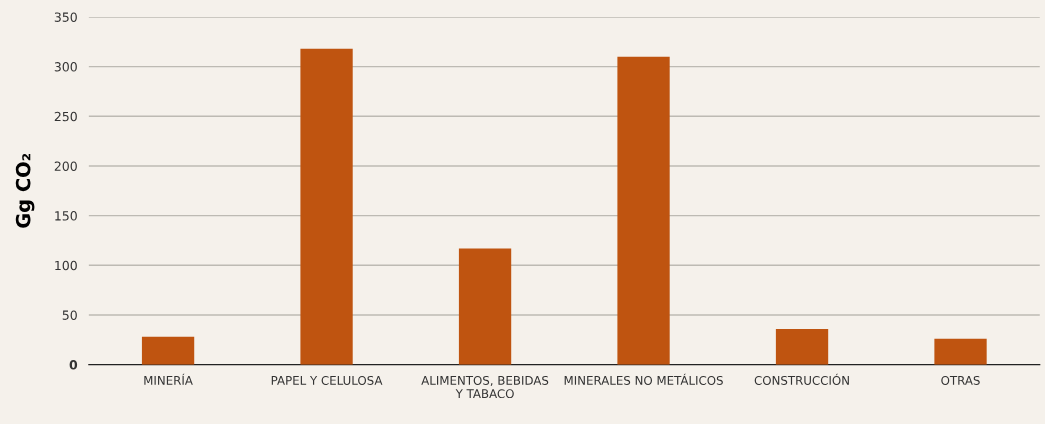  I want to click on y-tick-label: 100, so click(66, 265).